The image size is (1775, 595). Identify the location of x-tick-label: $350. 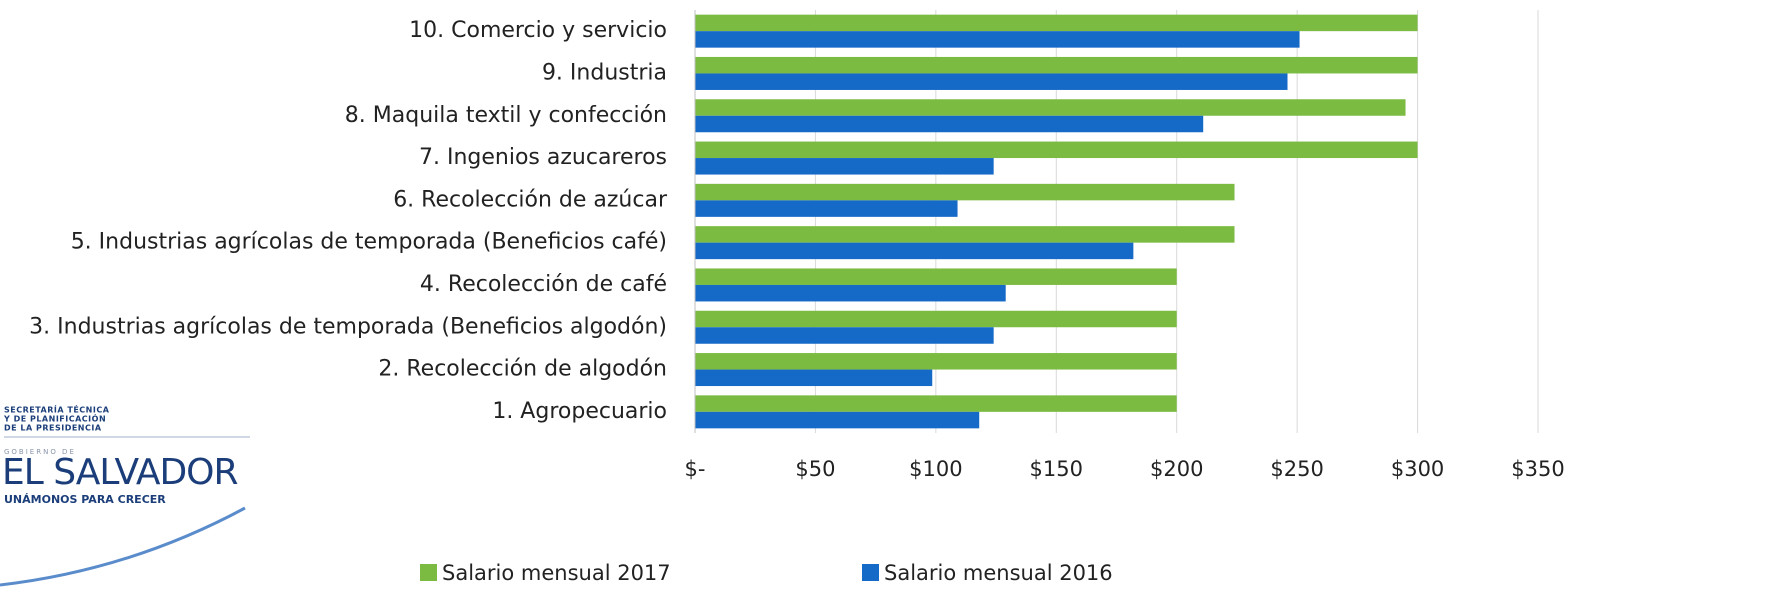
(1537, 469).